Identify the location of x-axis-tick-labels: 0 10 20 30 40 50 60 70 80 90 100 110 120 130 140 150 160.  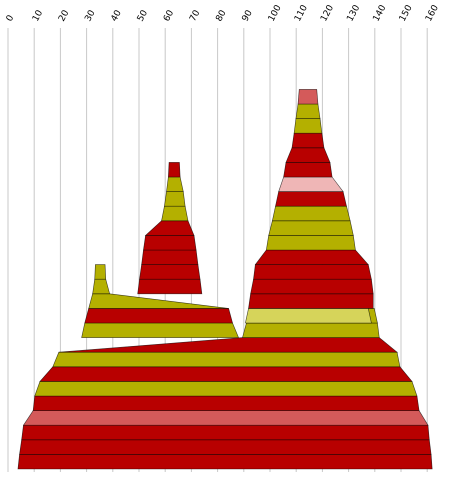
(223, 13).